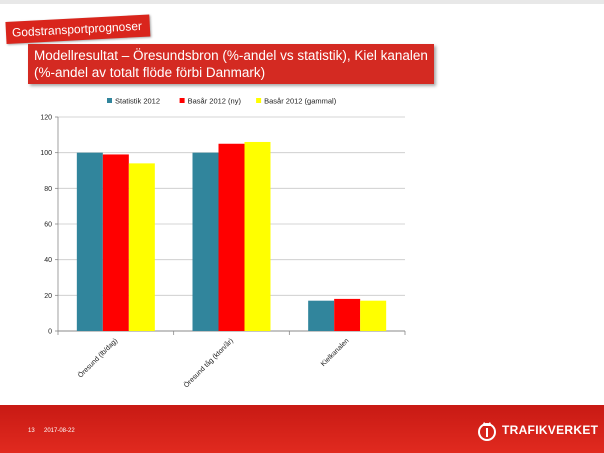 The height and width of the screenshot is (453, 604). What do you see at coordinates (215, 101) in the screenshot?
I see `legend-label-1: Basår 2012 (ny)` at bounding box center [215, 101].